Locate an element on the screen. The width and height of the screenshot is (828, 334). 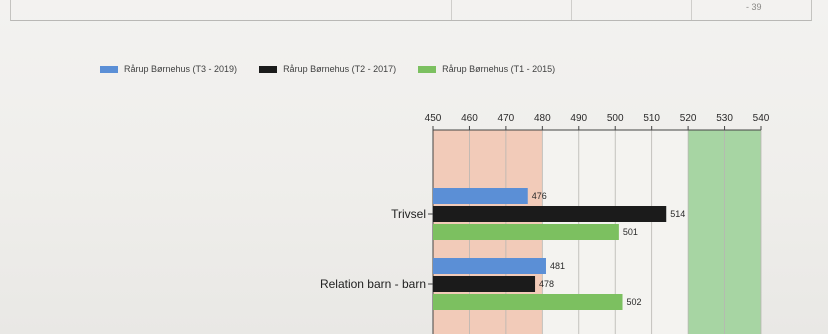
legend-item: Rårup Børnehus (T3 - 2019) is located at coordinates (168, 69).